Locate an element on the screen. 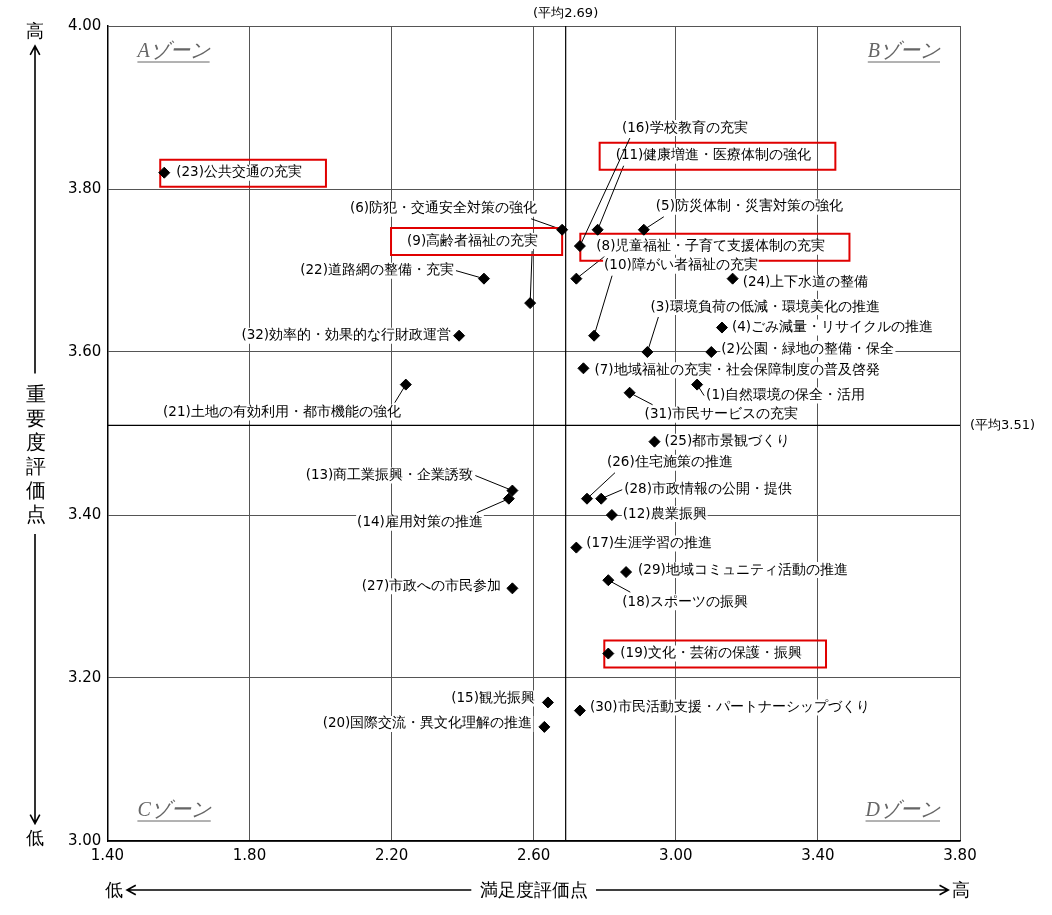 The image size is (1052, 915). annotation: (2)公園・緑地の整備・保全 is located at coordinates (808, 347).